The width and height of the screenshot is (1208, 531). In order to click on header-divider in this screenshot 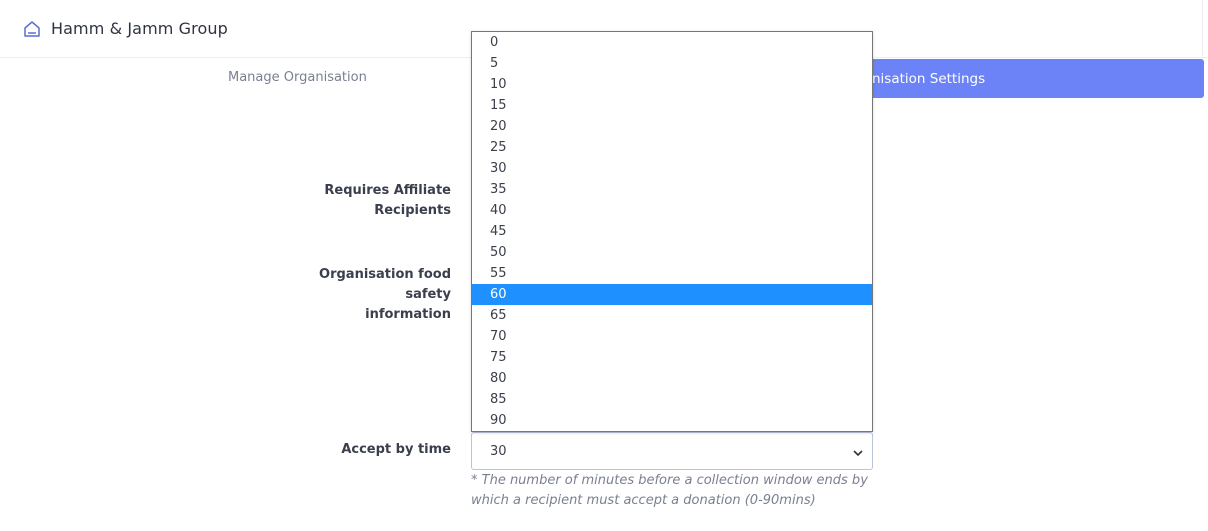, I will do `click(1202, 29)`.